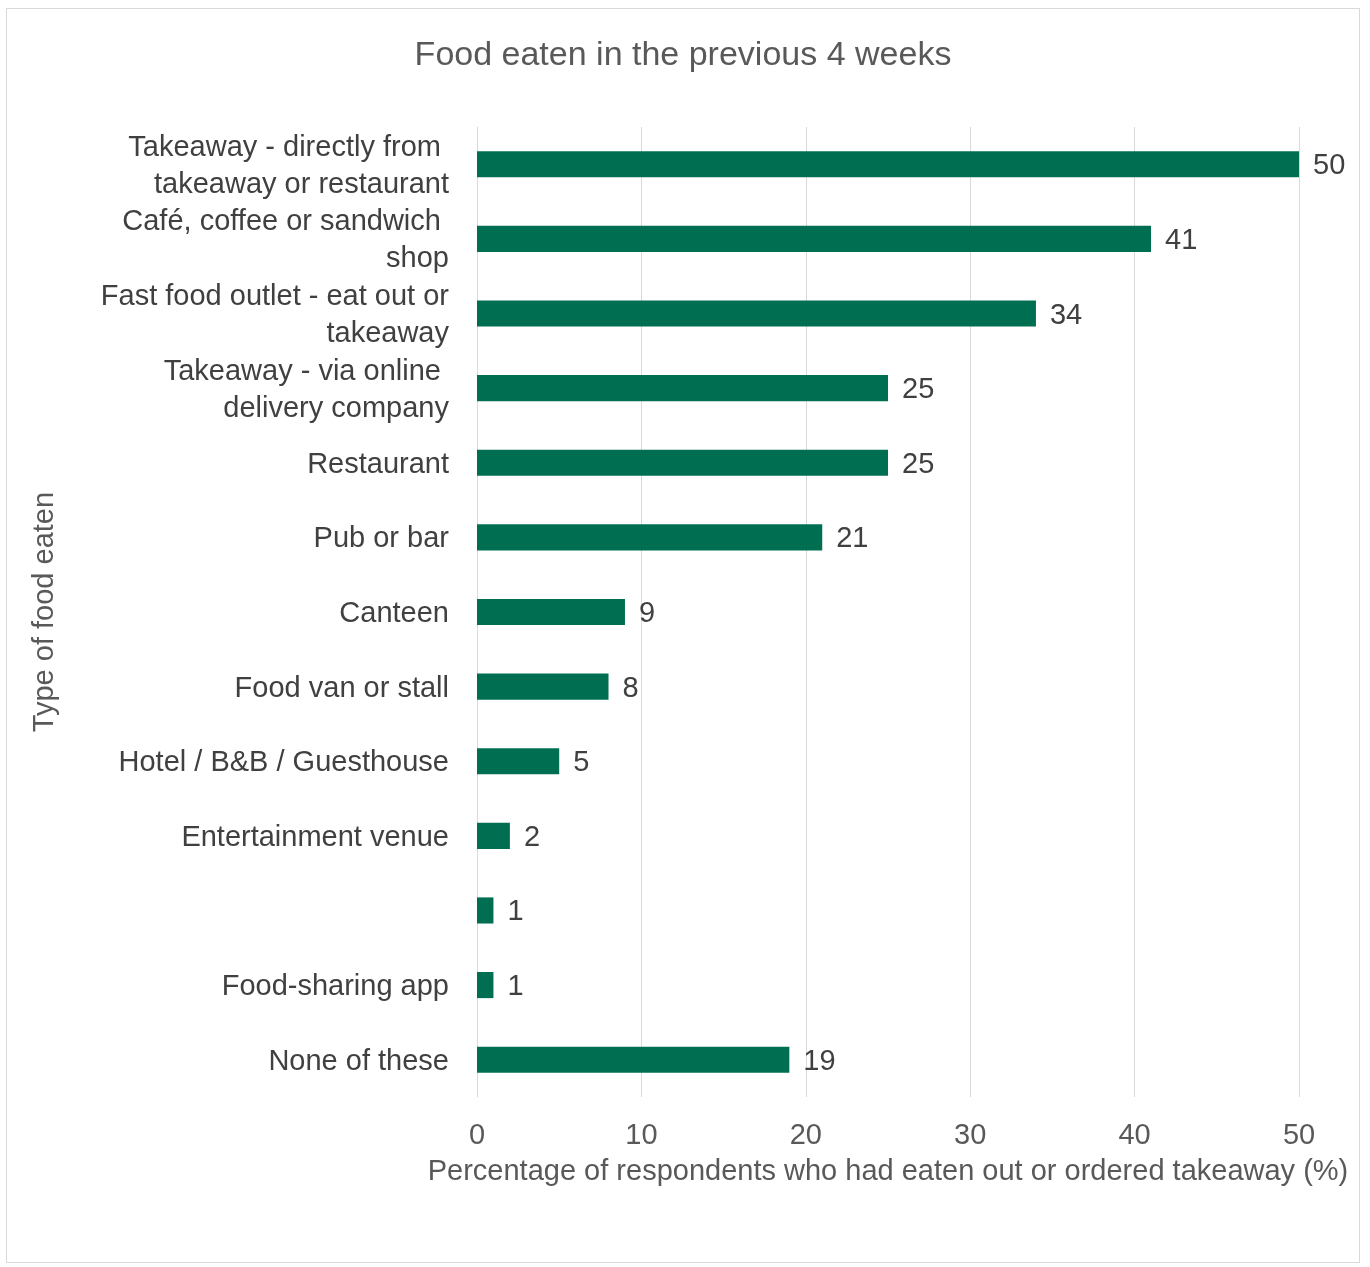  I want to click on x-tick-label: 30, so click(970, 1133).